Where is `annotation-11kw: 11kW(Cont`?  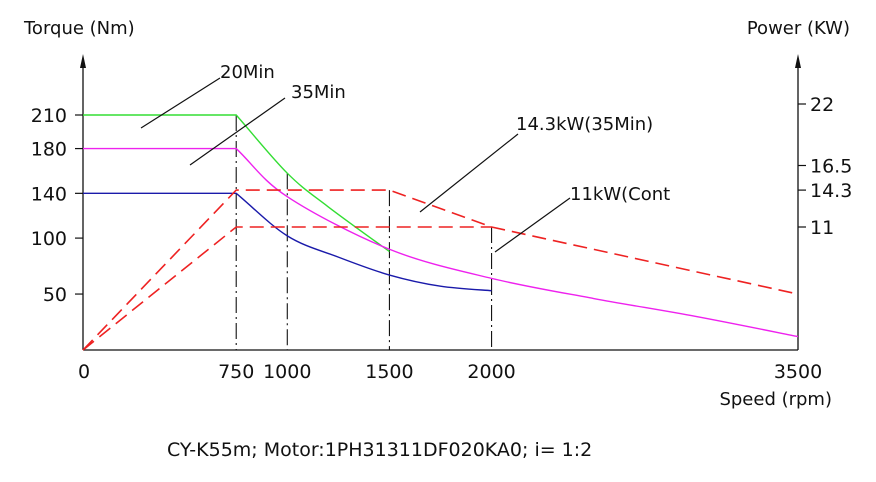
annotation-11kw: 11kW(Cont is located at coordinates (620, 194).